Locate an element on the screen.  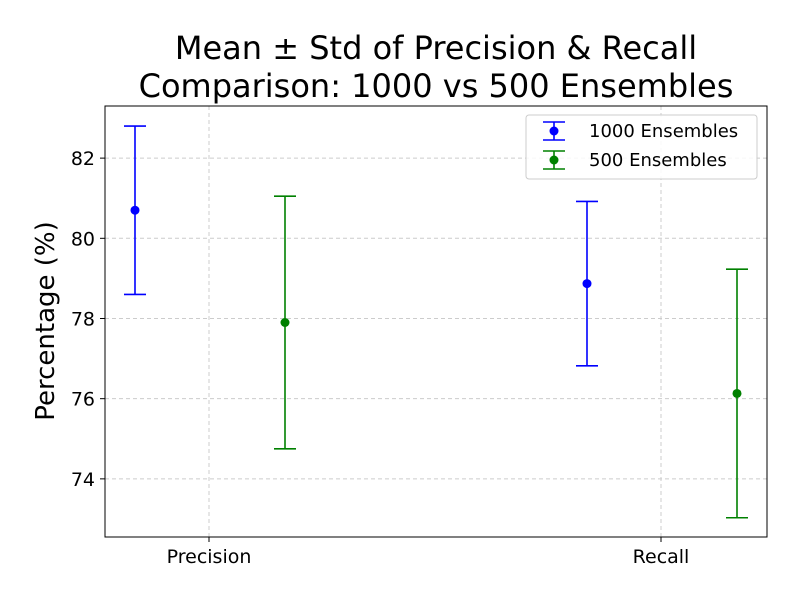
legend: 1000 Ensembles 500 Ensembles is located at coordinates (641, 147).